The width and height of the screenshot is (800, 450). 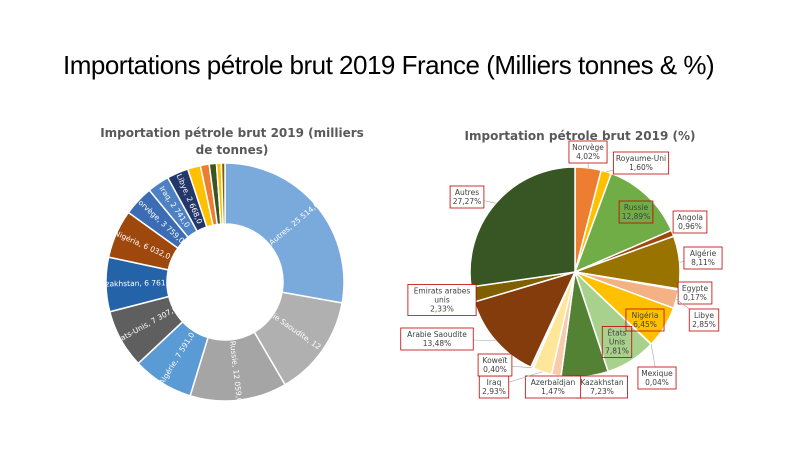 I want to click on pie-label-box-koweit, so click(x=495, y=365).